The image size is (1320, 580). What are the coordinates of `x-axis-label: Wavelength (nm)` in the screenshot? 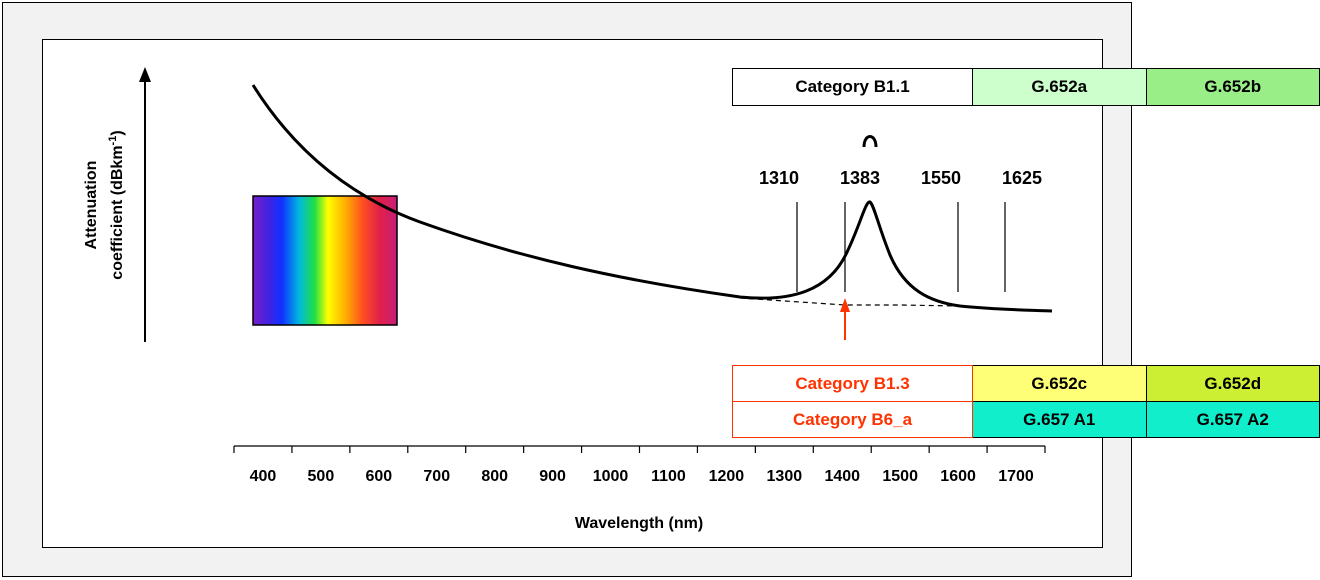 It's located at (639, 523).